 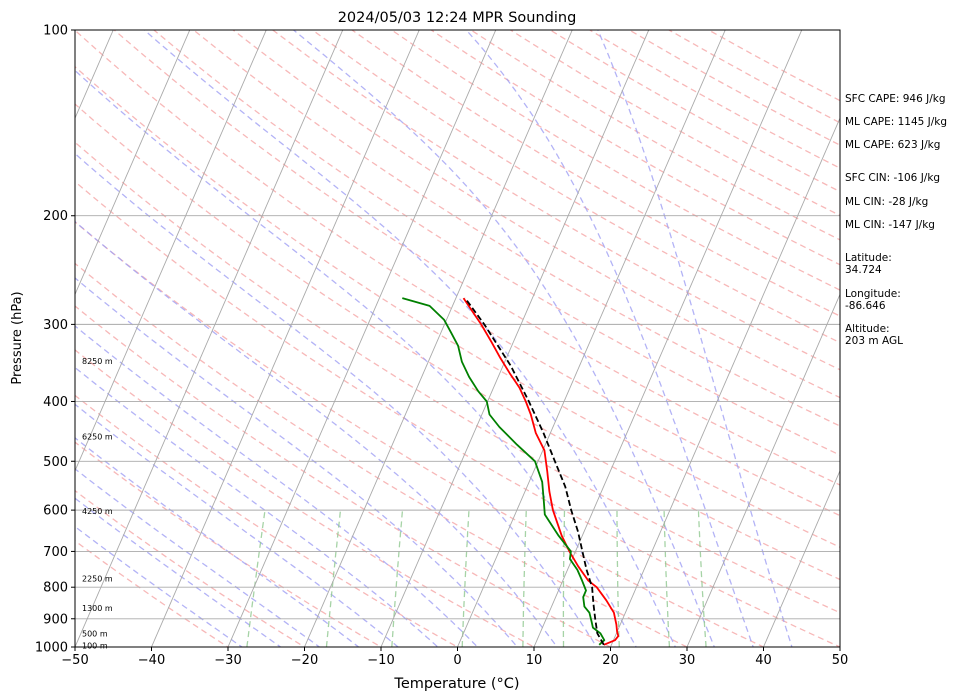 I want to click on height-label: 6250 m, so click(x=97, y=437).